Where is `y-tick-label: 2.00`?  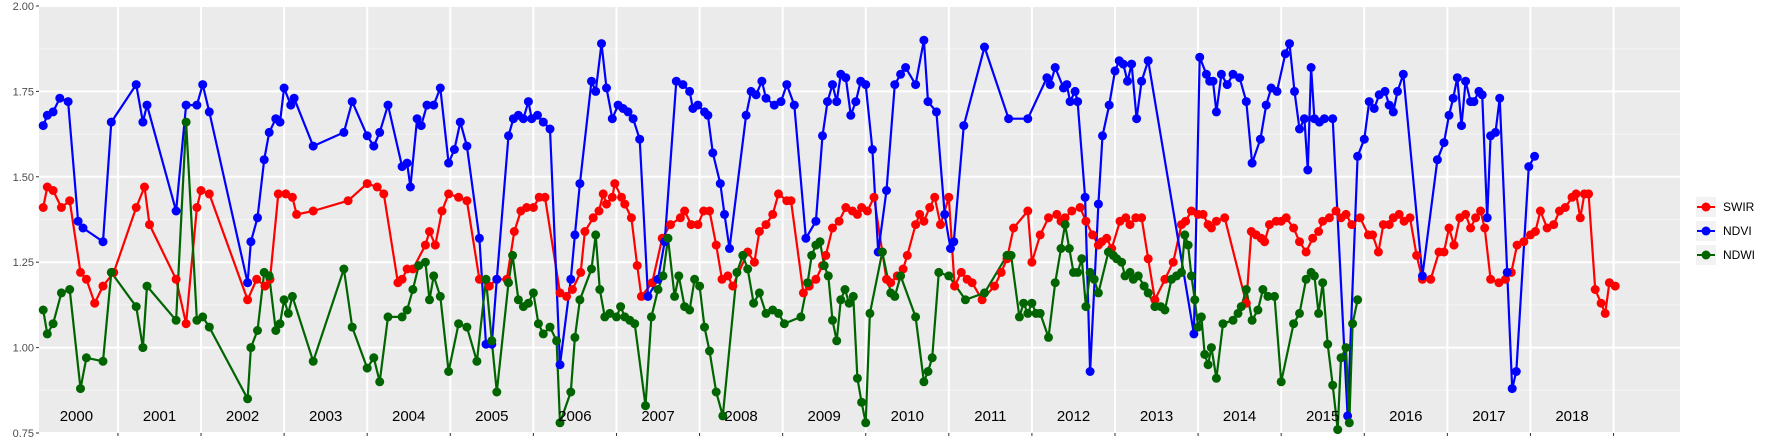
y-tick-label: 2.00 is located at coordinates (23, 7).